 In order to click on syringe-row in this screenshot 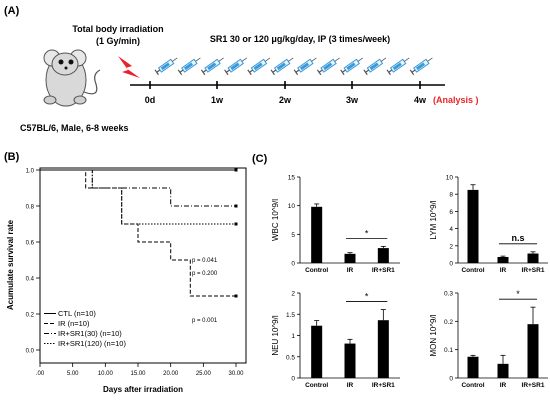, I will do `click(293, 66)`.